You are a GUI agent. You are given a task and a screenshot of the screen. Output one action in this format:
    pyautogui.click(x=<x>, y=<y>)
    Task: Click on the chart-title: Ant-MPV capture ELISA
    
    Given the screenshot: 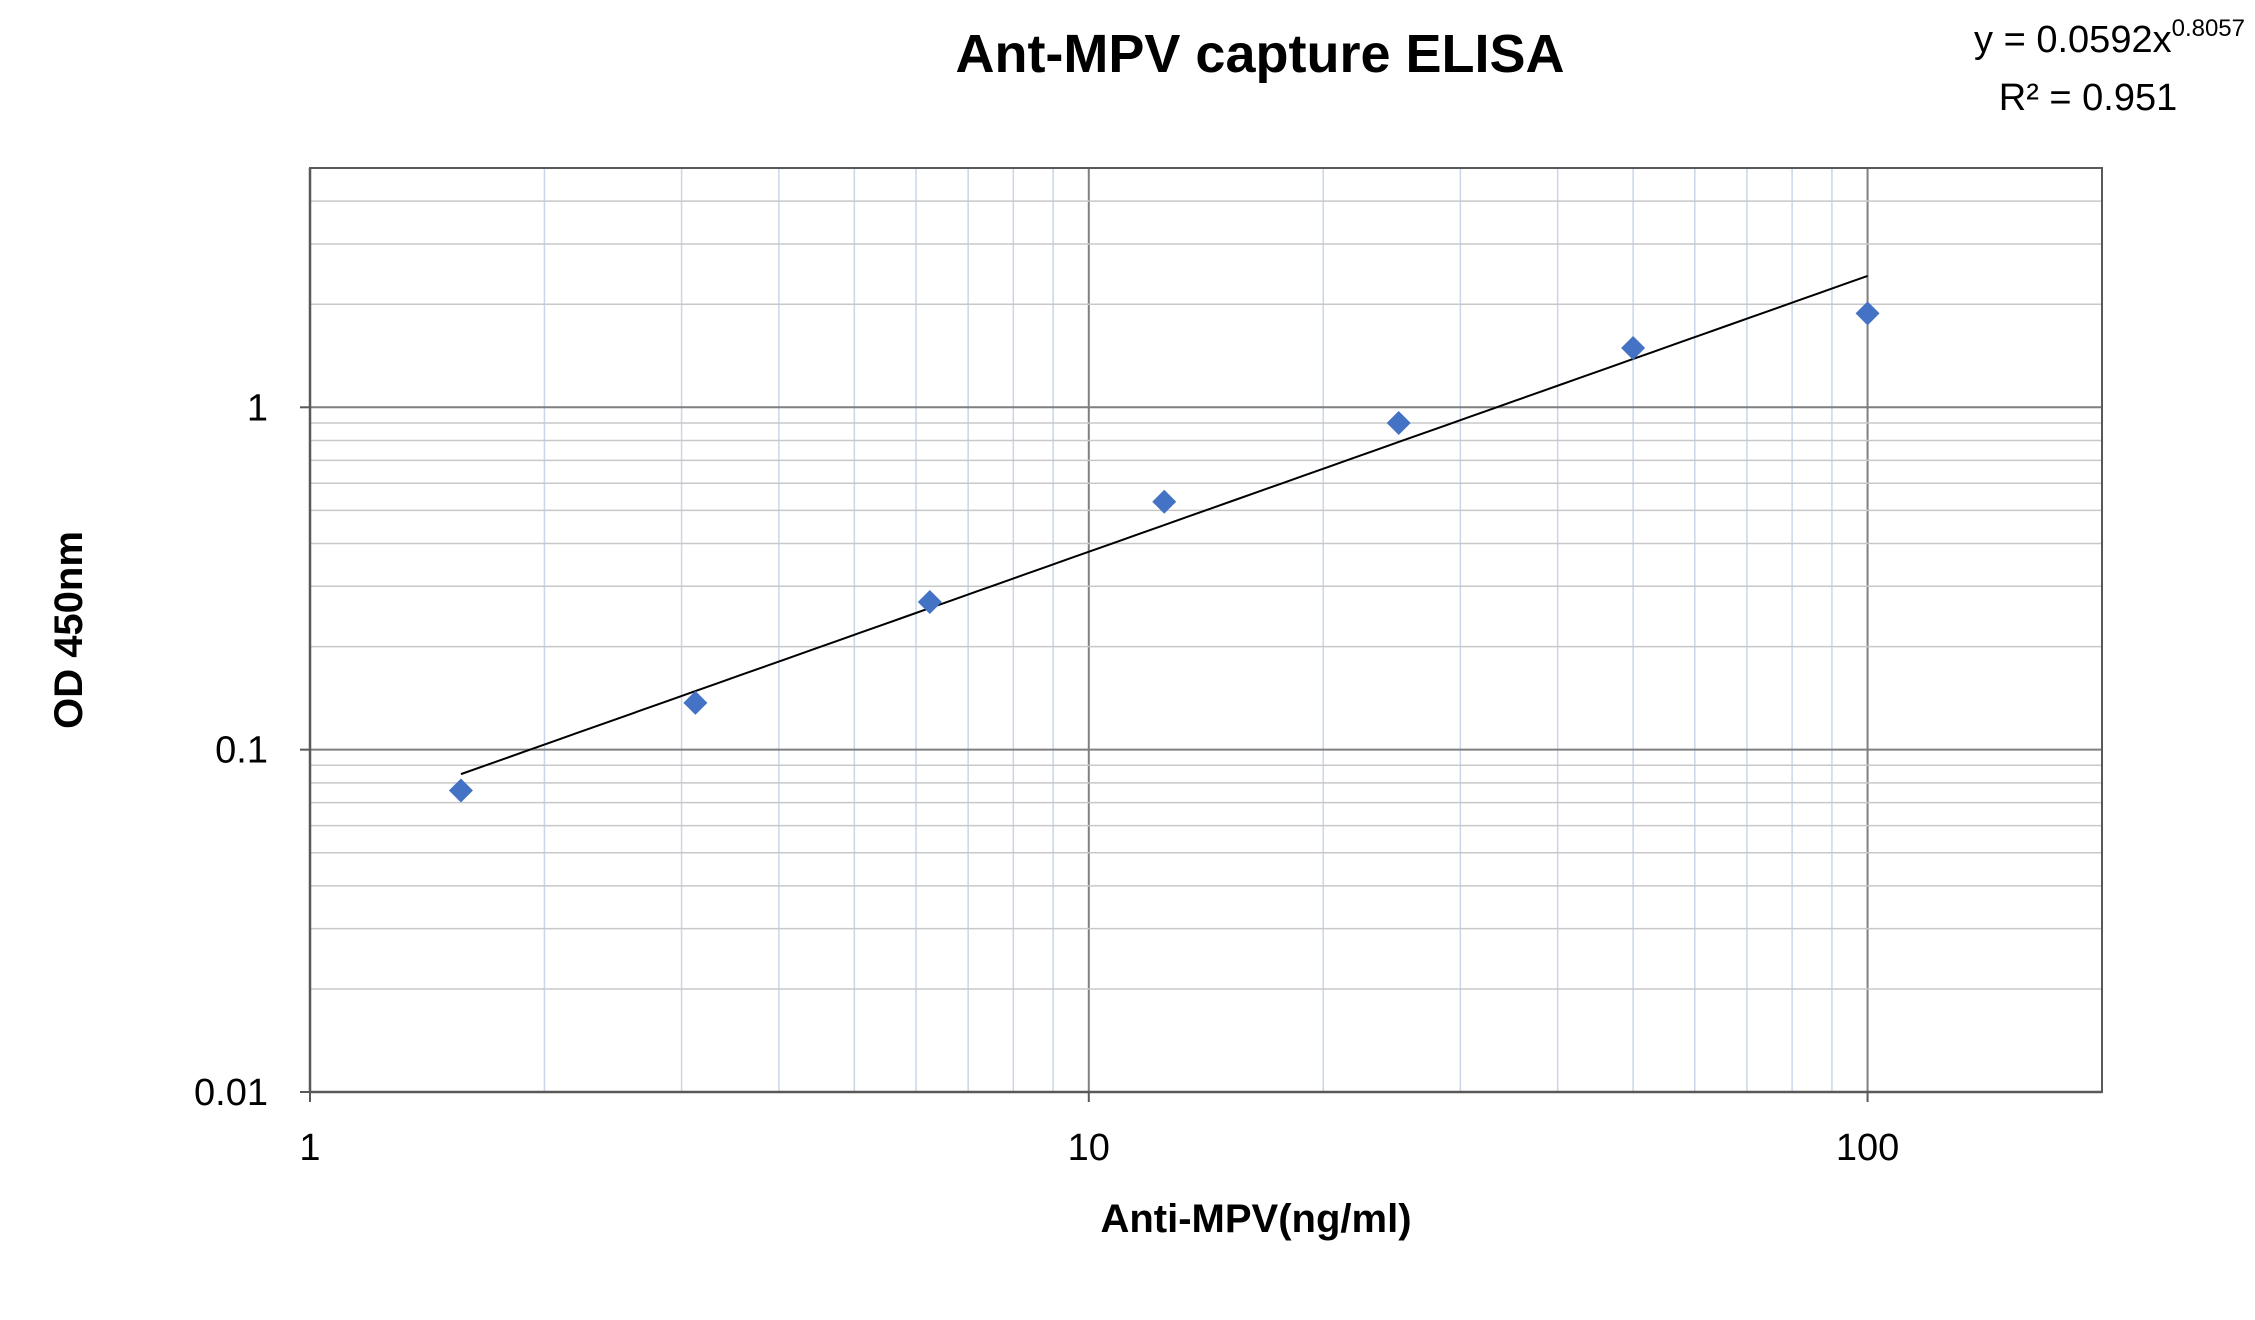 What is the action you would take?
    pyautogui.click(x=1259, y=54)
    